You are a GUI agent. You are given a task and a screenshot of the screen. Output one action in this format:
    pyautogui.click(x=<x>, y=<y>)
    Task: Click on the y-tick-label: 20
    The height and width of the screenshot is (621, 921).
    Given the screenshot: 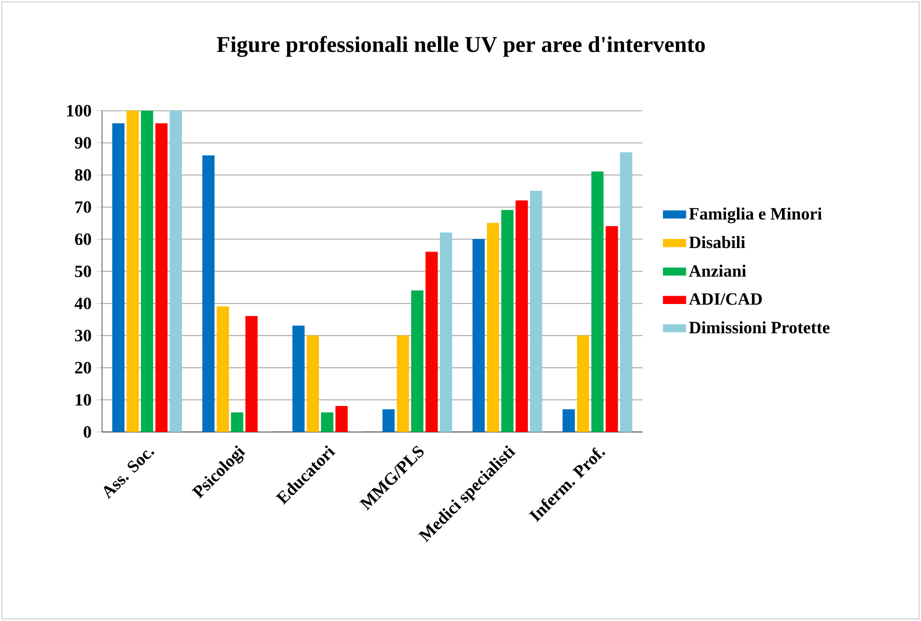 What is the action you would take?
    pyautogui.click(x=83, y=368)
    